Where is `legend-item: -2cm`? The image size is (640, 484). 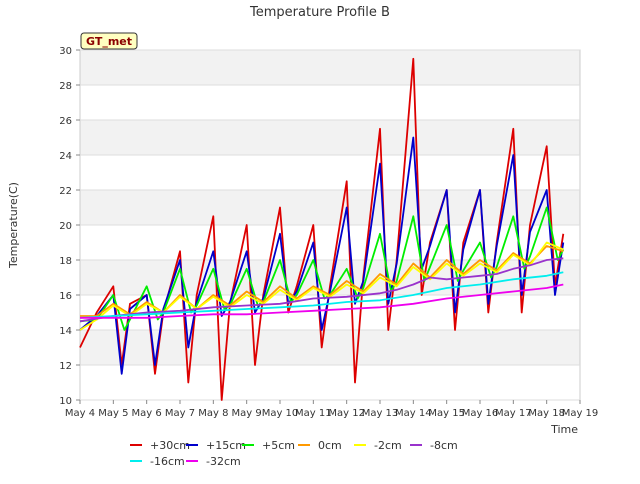 legend-item: -2cm is located at coordinates (378, 445).